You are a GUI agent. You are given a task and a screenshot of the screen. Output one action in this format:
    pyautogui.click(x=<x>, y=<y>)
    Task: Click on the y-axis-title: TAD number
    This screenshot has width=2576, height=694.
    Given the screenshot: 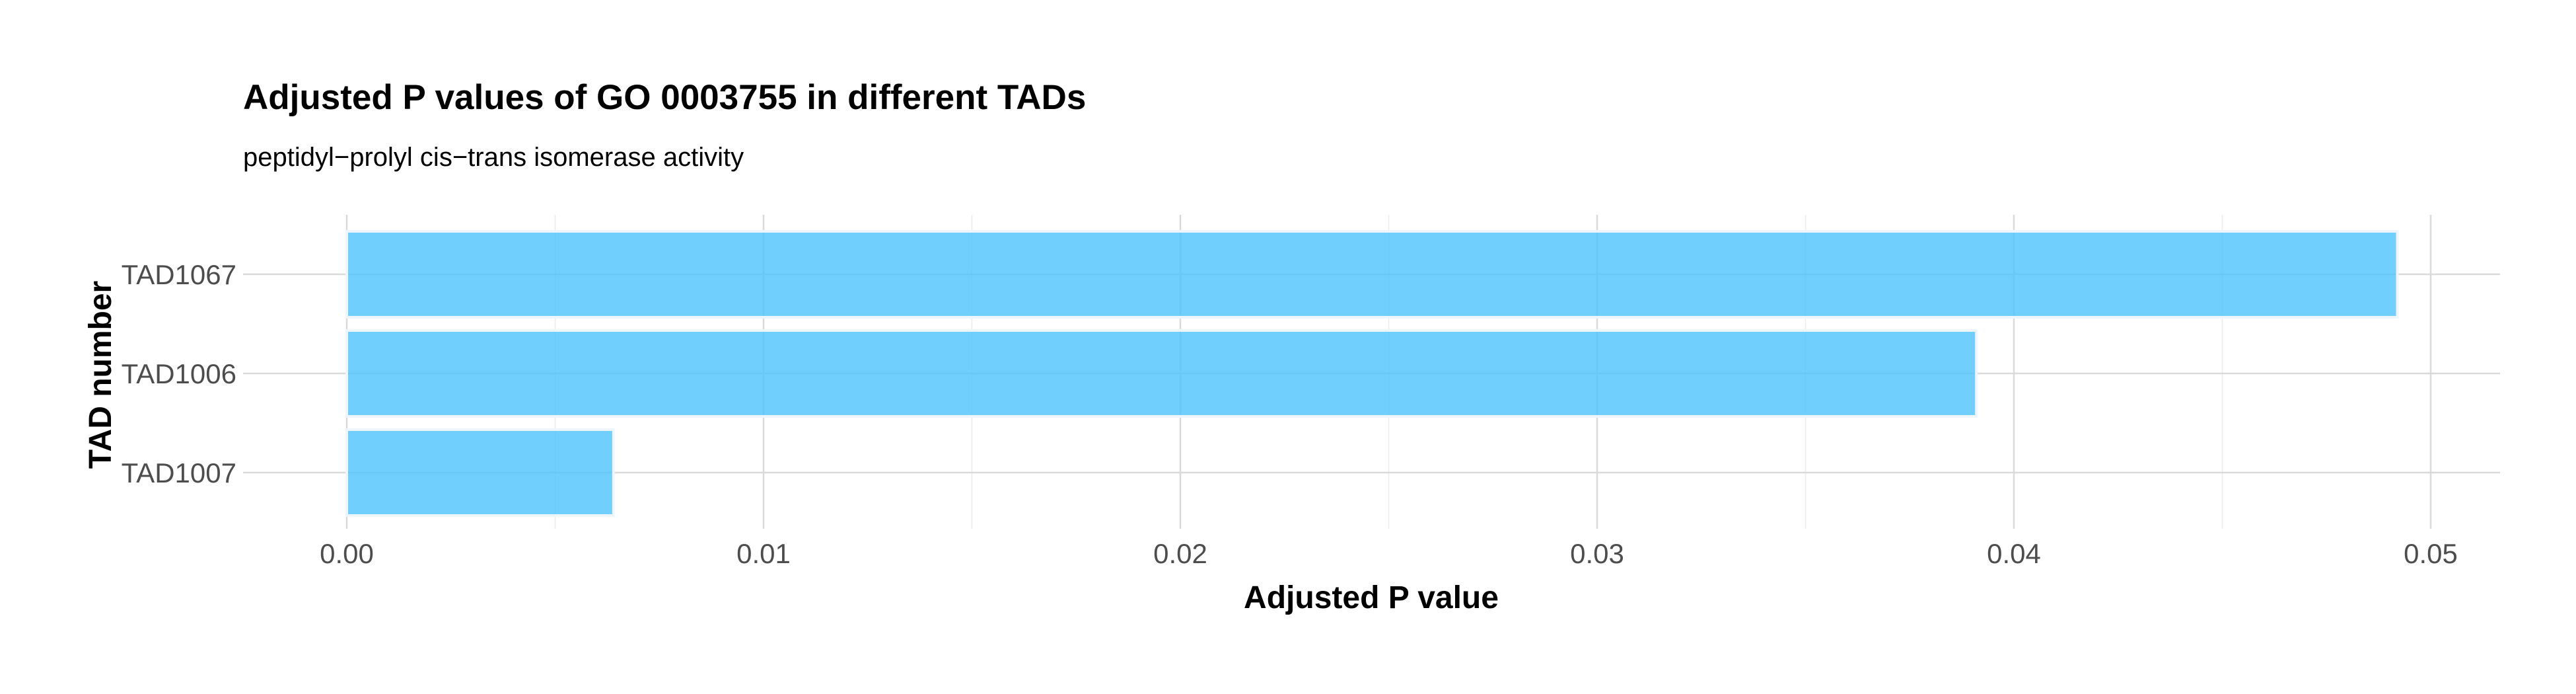 What is the action you would take?
    pyautogui.click(x=101, y=375)
    